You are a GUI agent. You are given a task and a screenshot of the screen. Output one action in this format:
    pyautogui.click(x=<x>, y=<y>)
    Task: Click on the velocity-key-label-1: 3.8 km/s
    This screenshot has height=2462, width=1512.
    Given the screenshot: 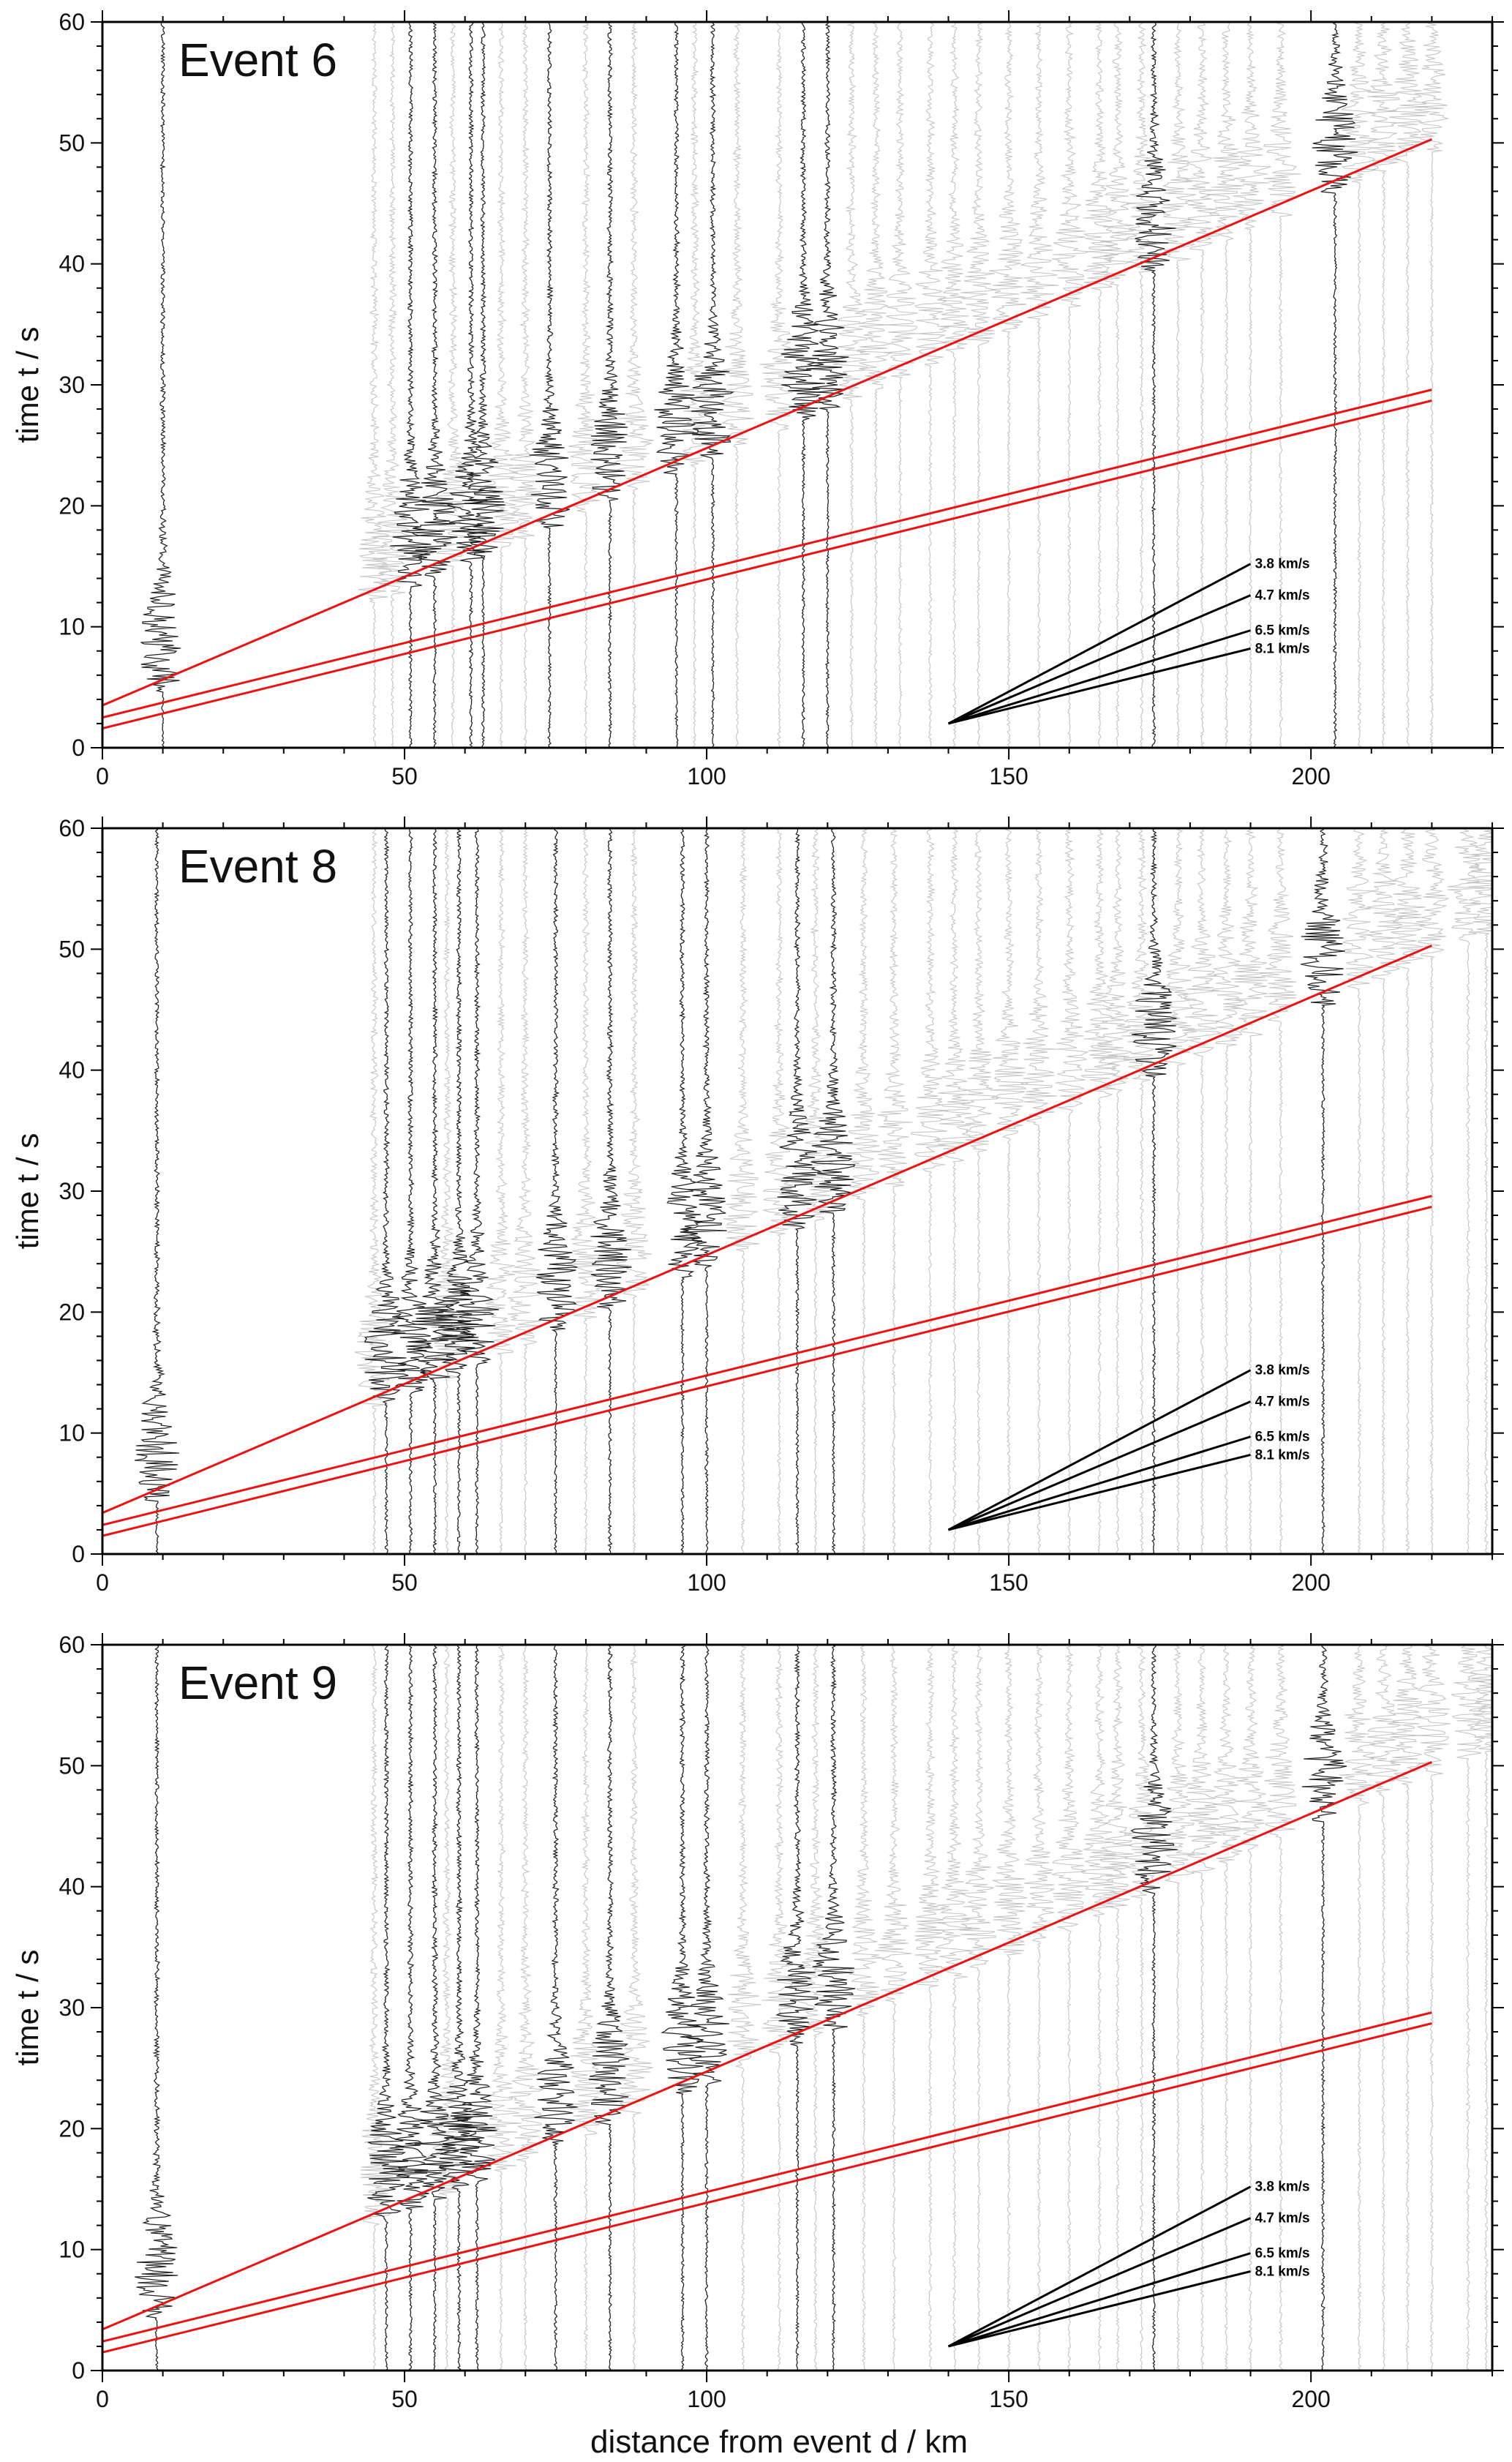 What is the action you would take?
    pyautogui.click(x=1283, y=1370)
    